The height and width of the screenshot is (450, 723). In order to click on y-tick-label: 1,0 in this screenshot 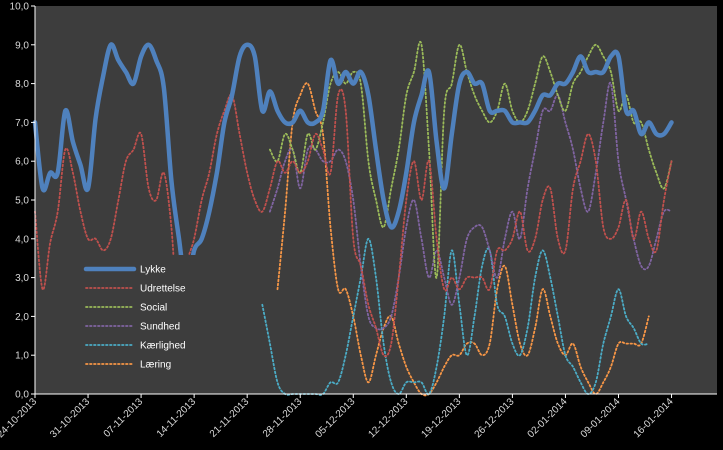, I will do `click(22, 356)`.